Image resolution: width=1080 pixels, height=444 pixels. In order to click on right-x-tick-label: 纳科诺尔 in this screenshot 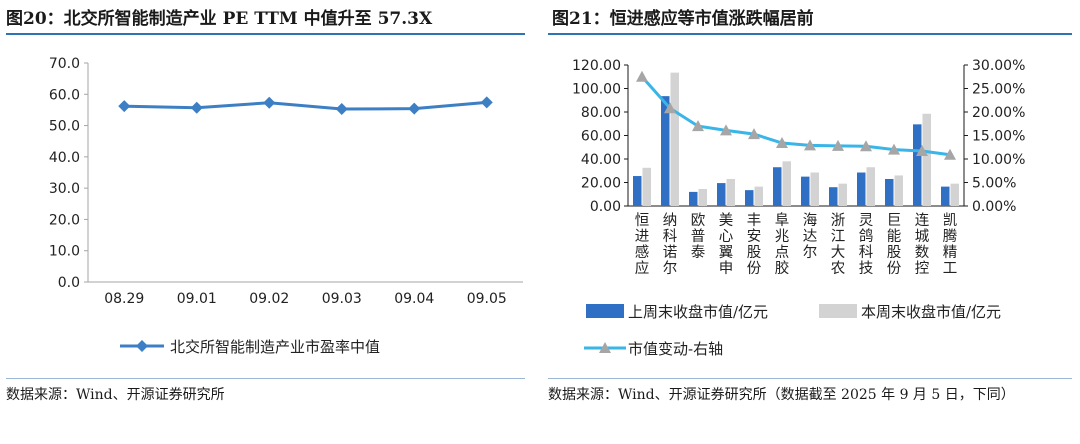, I will do `click(670, 244)`.